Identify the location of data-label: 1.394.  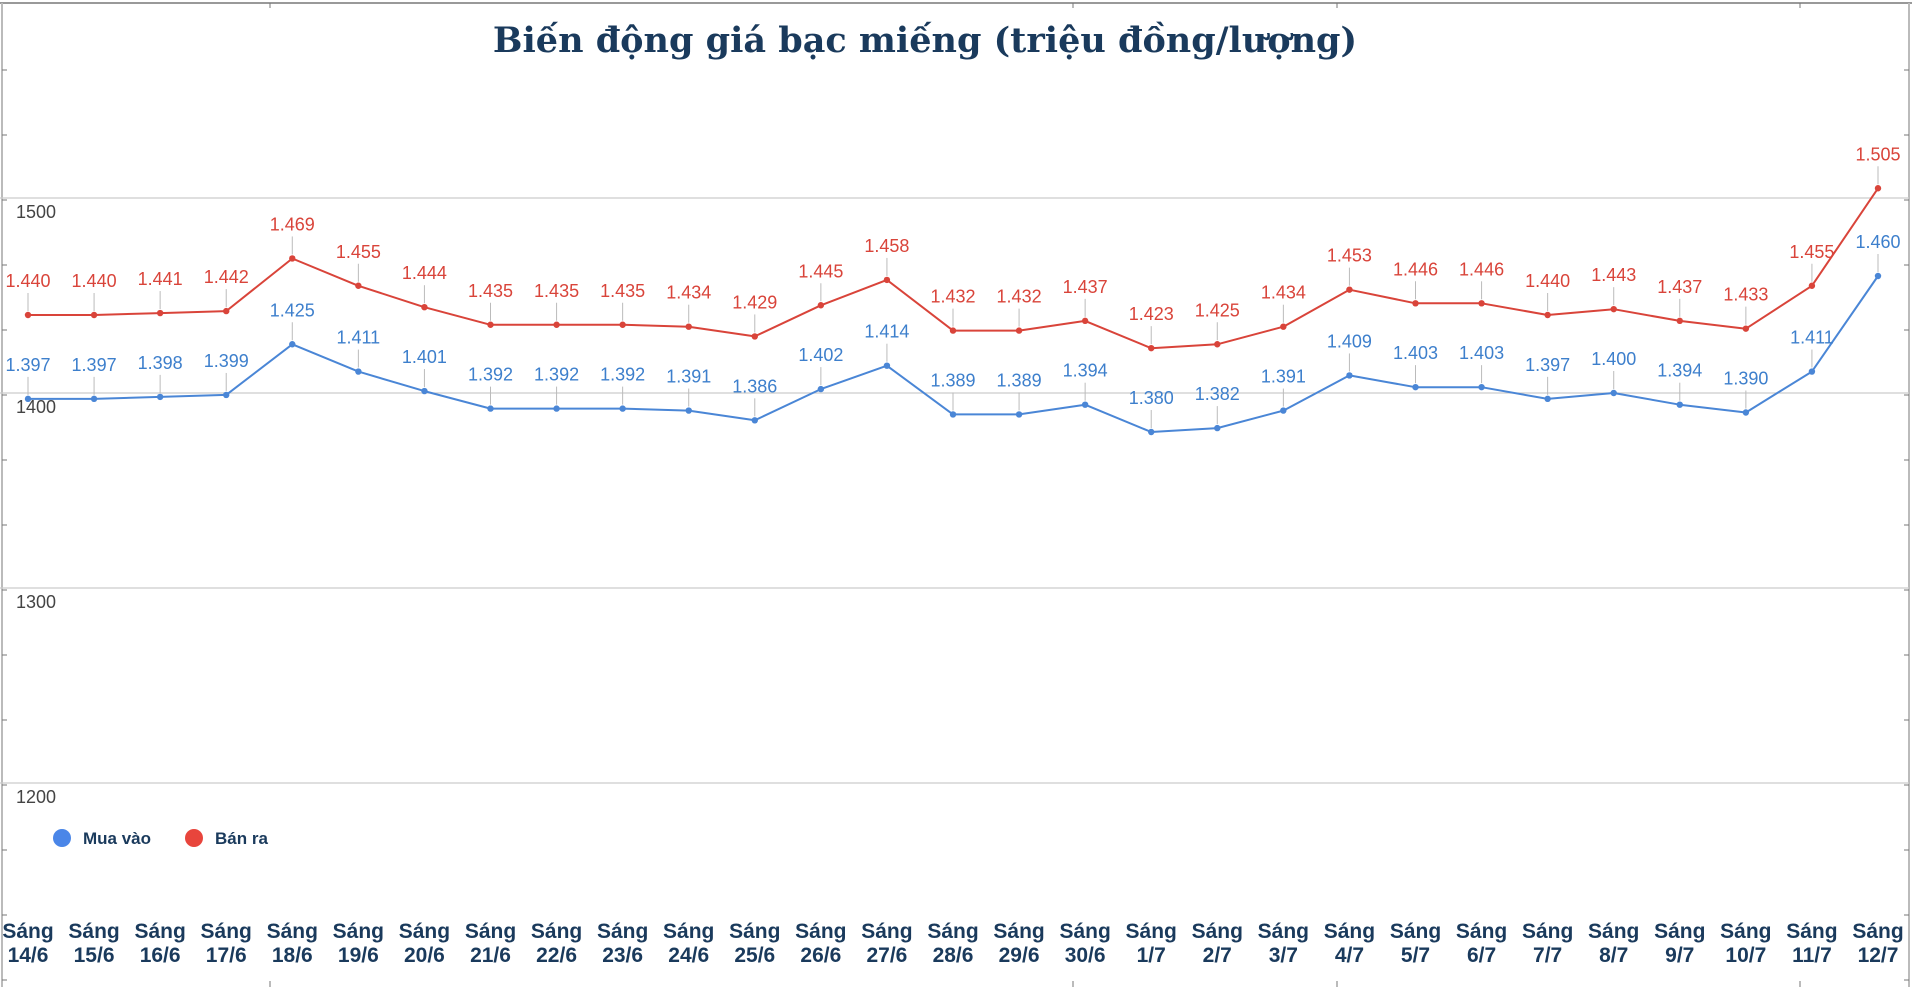
(1085, 371).